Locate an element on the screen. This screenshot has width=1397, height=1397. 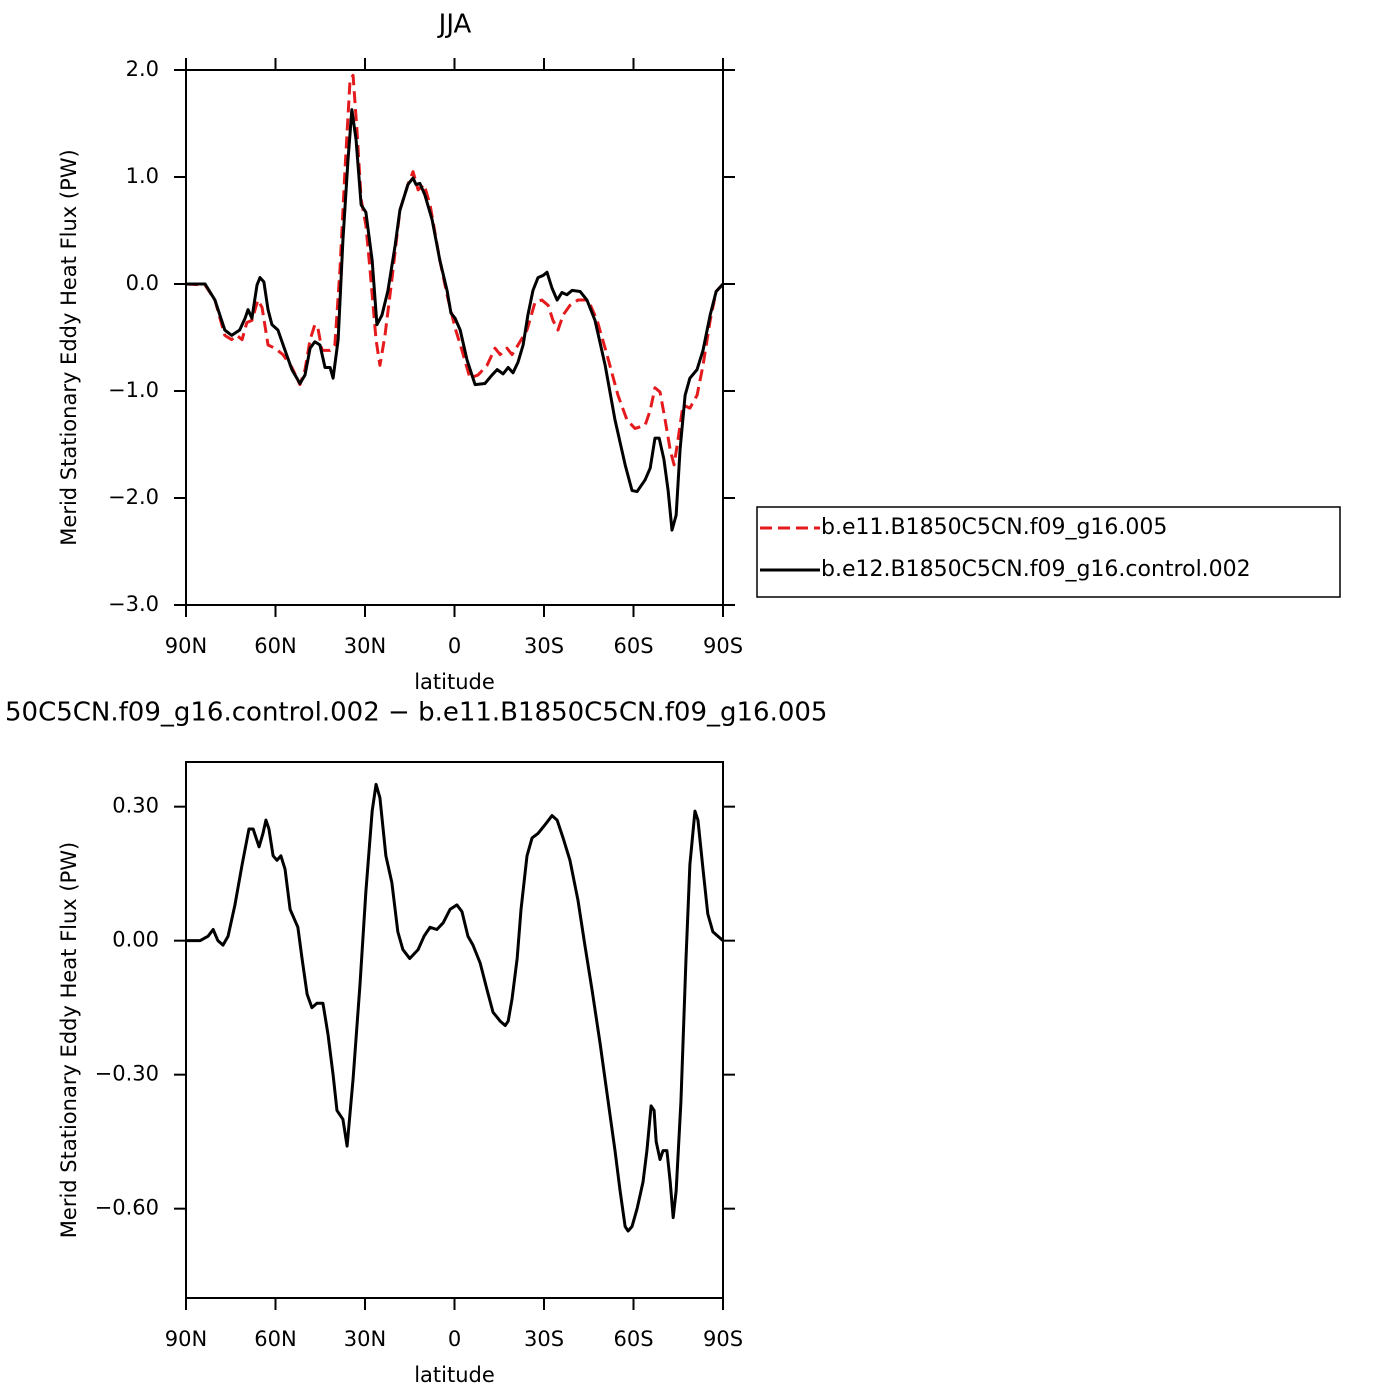
y-tick-label: −1.0 is located at coordinates (133, 390).